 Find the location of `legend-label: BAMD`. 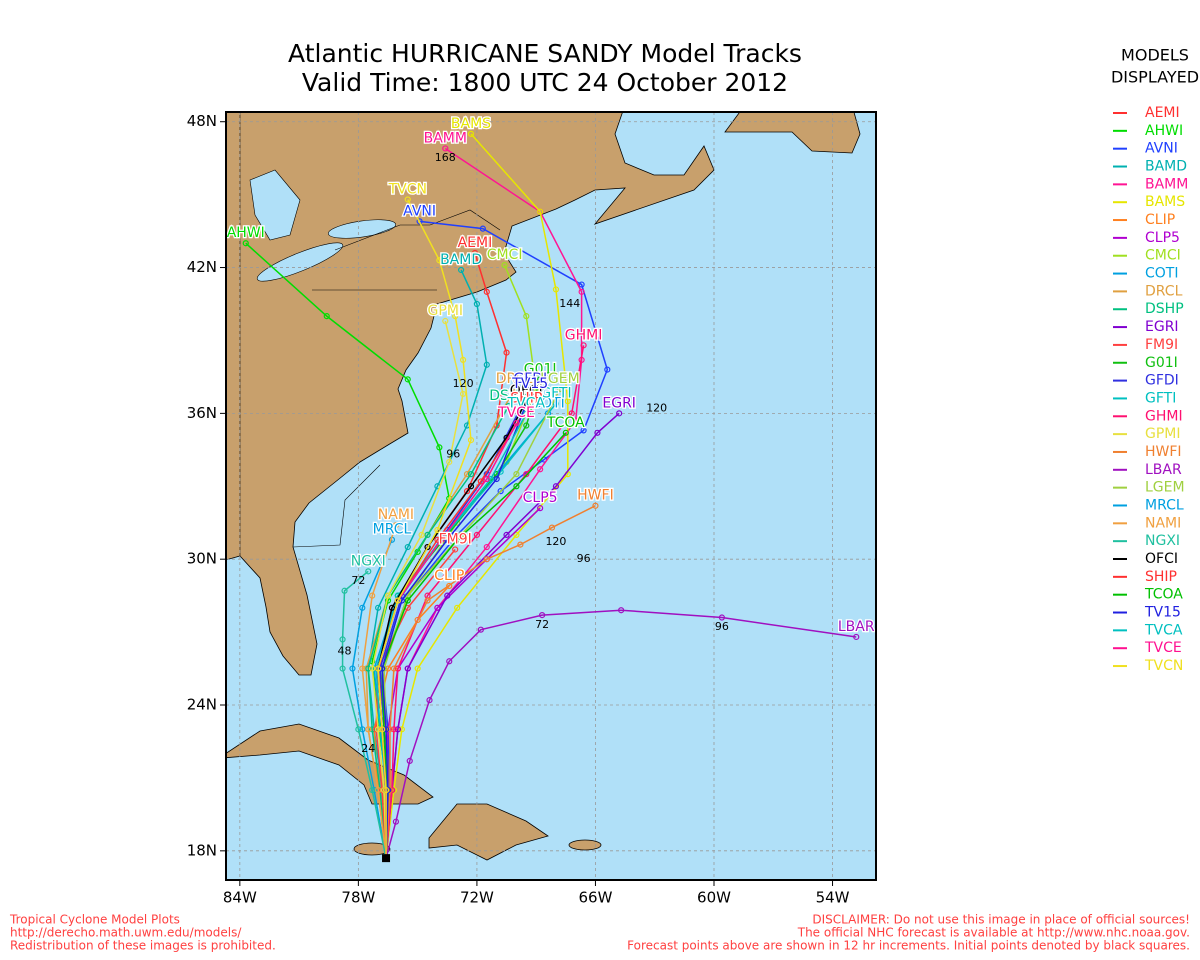

legend-label: BAMD is located at coordinates (1166, 167).